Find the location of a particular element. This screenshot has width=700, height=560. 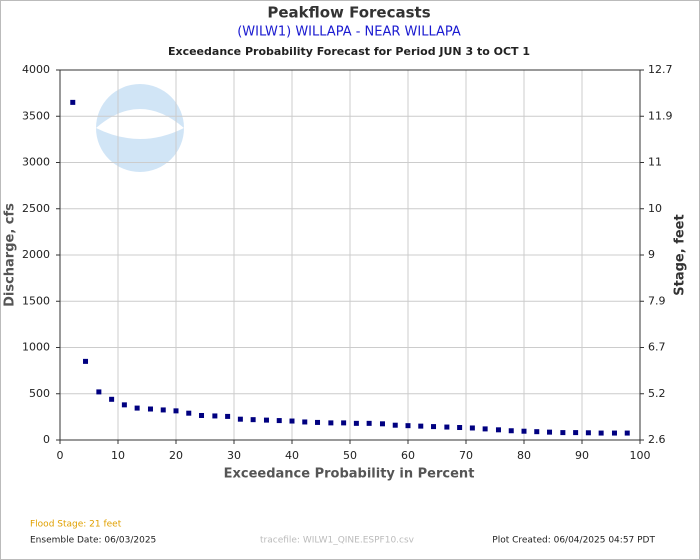

y-tick-label: 1000 is located at coordinates (36, 347).